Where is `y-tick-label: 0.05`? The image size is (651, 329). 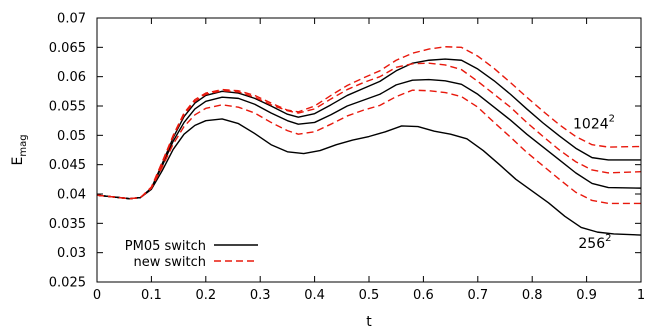
y-tick-label: 0.05 is located at coordinates (71, 136).